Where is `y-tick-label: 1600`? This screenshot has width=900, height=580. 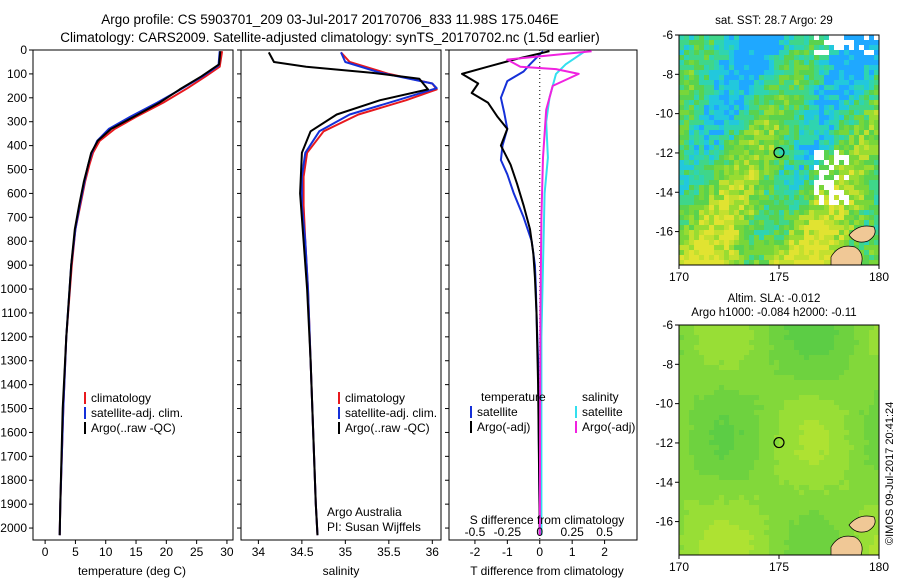
y-tick-label: 1600 is located at coordinates (13, 432).